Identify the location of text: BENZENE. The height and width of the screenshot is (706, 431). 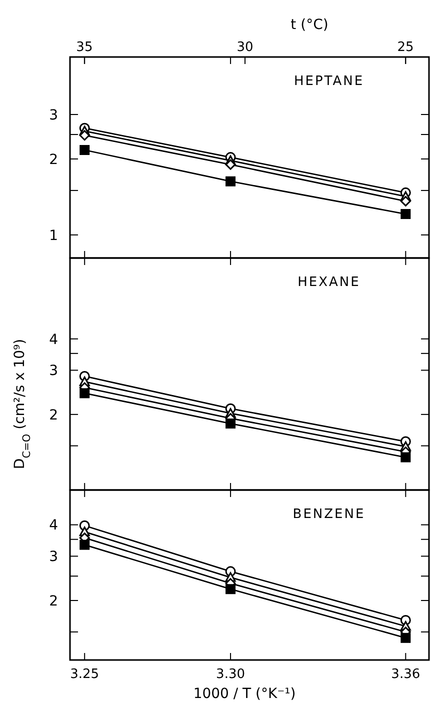
(329, 514).